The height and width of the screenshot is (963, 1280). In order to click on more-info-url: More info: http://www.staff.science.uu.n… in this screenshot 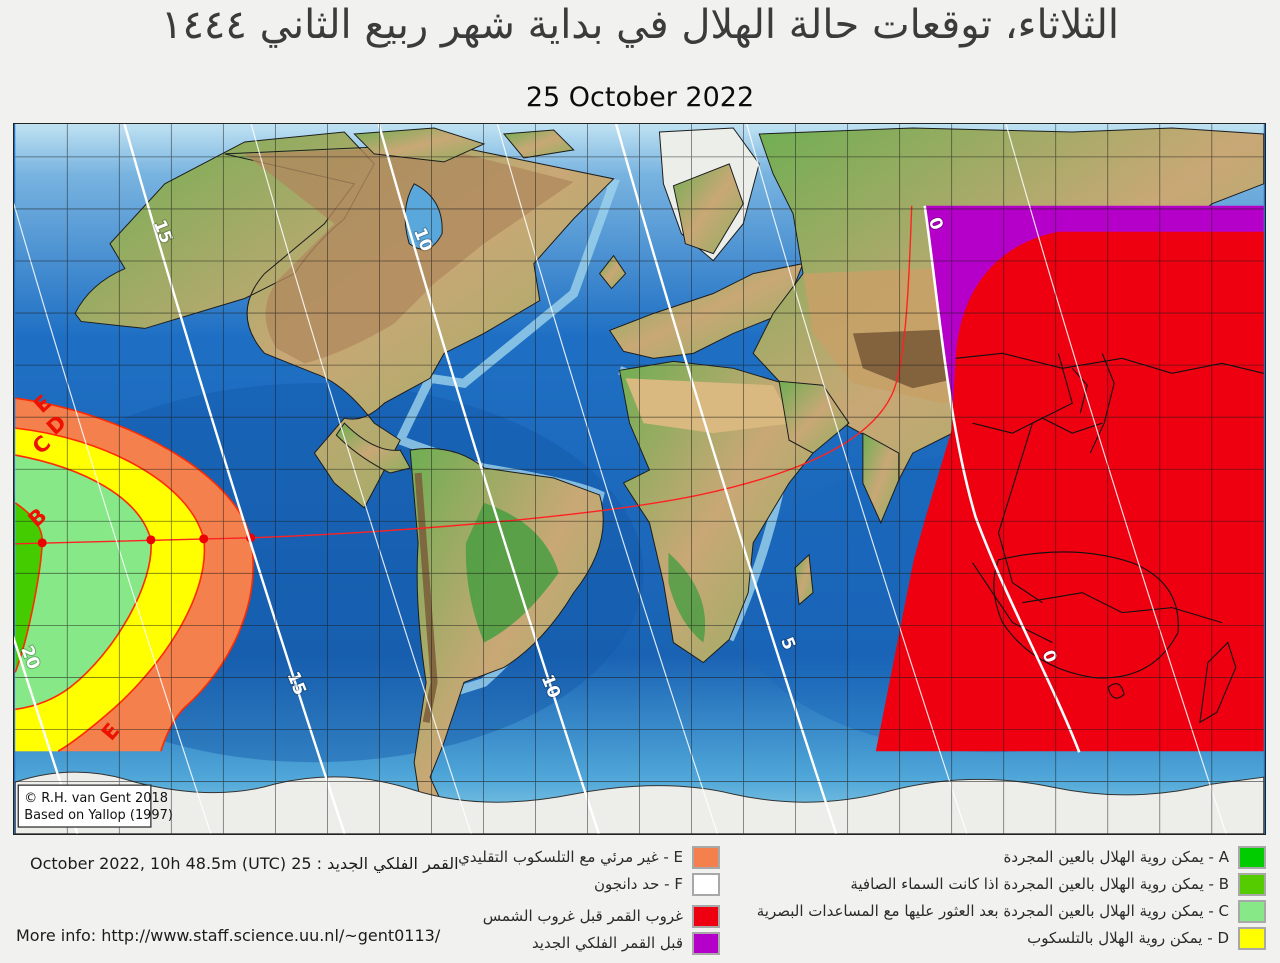, I will do `click(228, 935)`.